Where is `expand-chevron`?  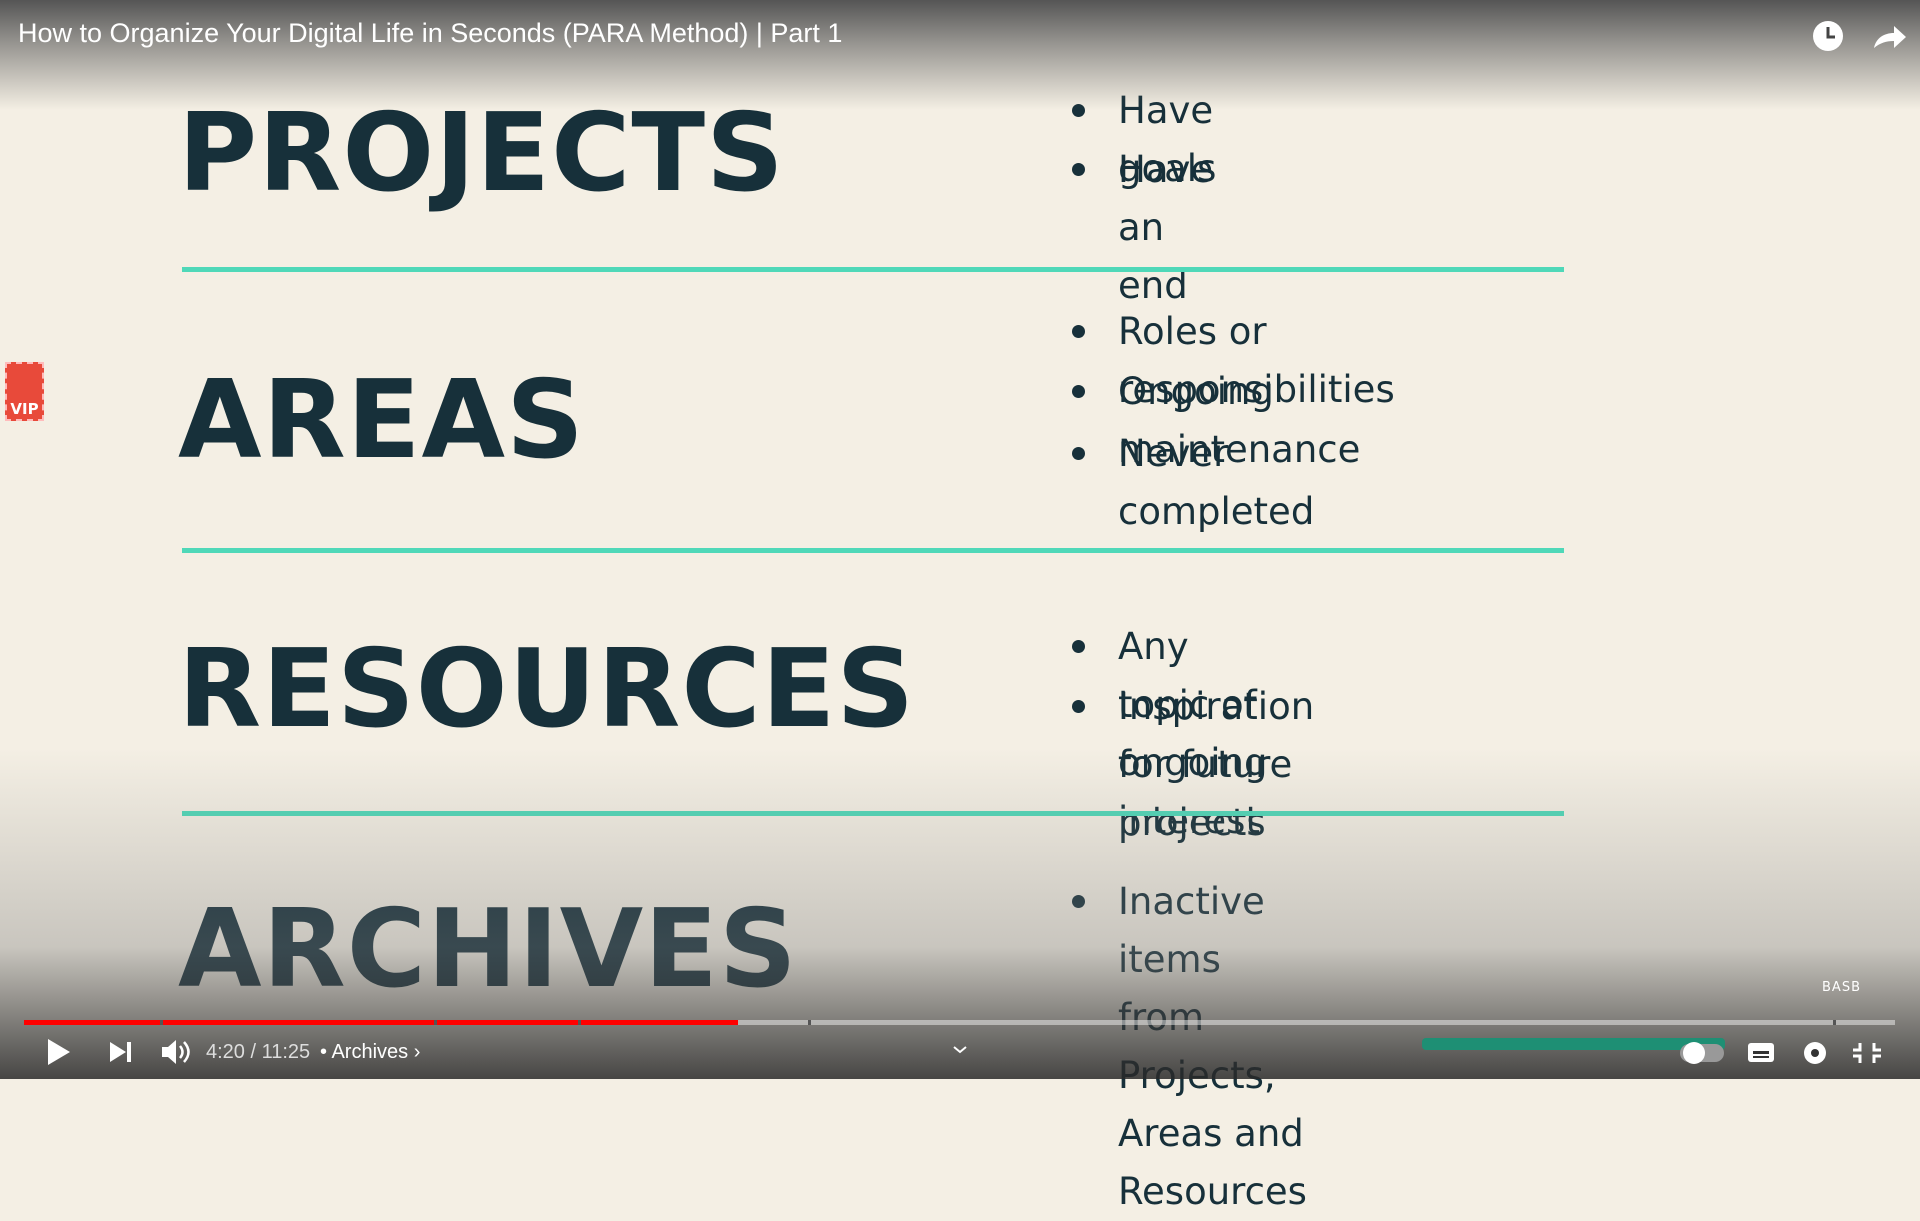 expand-chevron is located at coordinates (960, 1050).